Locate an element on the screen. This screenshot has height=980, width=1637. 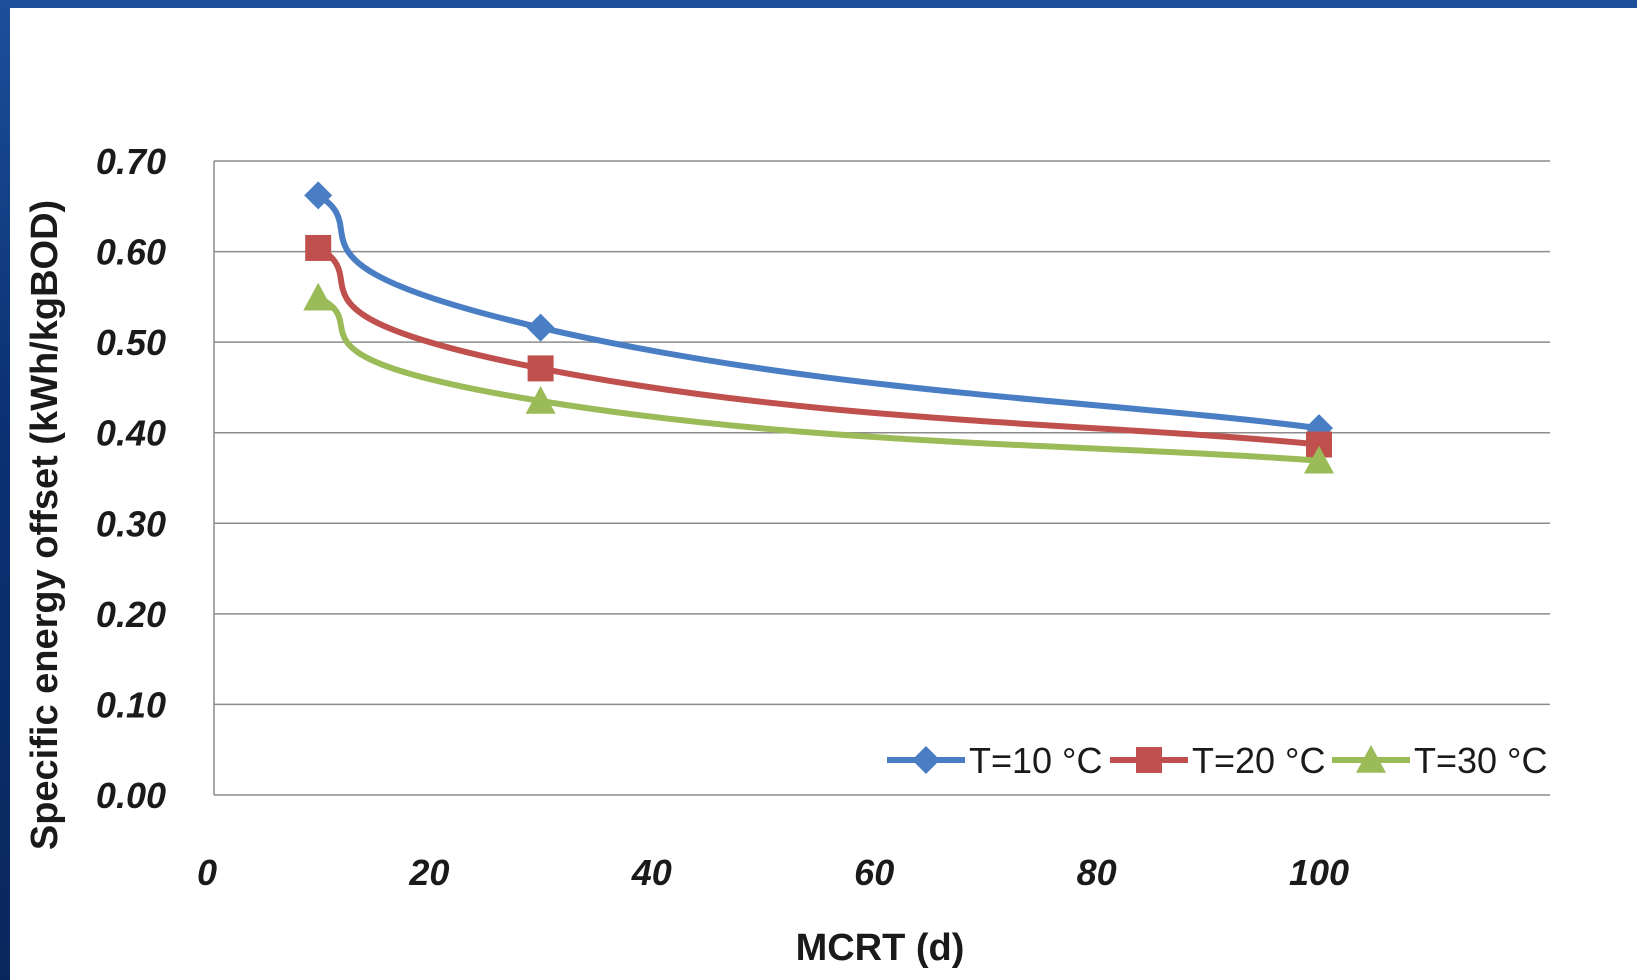
y-tick-label: 0.40 is located at coordinates (131, 433).